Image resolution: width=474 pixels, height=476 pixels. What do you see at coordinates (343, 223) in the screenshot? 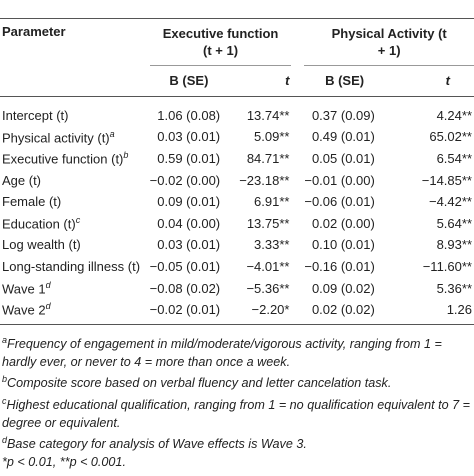
I see `cell: 0.02 (0.00)` at bounding box center [343, 223].